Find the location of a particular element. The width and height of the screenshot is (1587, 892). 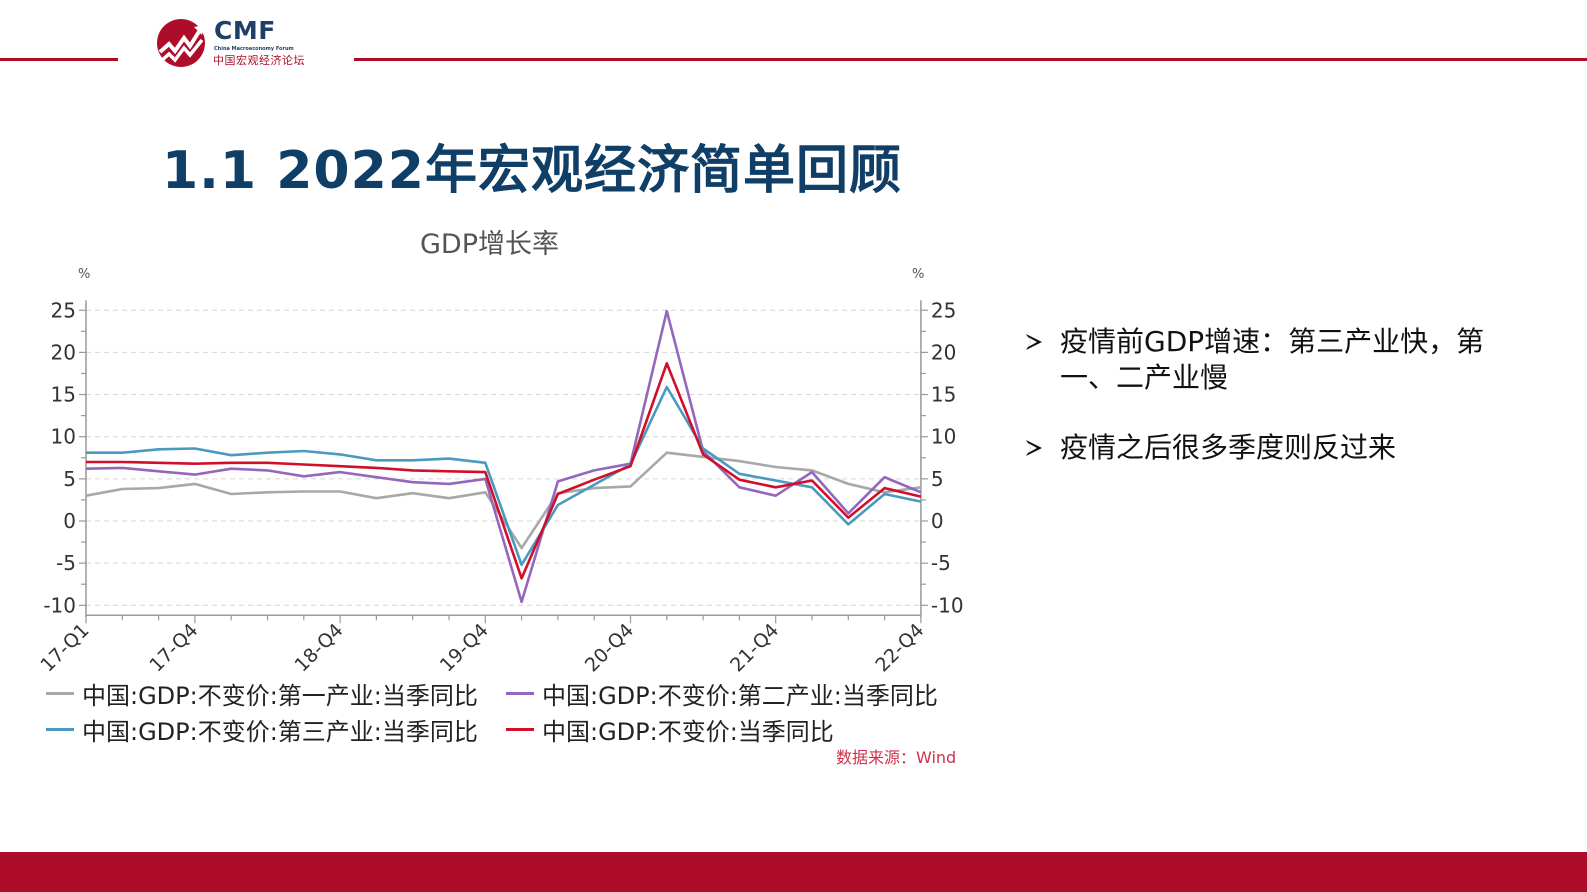

logo-chinese-name: 中国宏观经济论坛 is located at coordinates (259, 60).